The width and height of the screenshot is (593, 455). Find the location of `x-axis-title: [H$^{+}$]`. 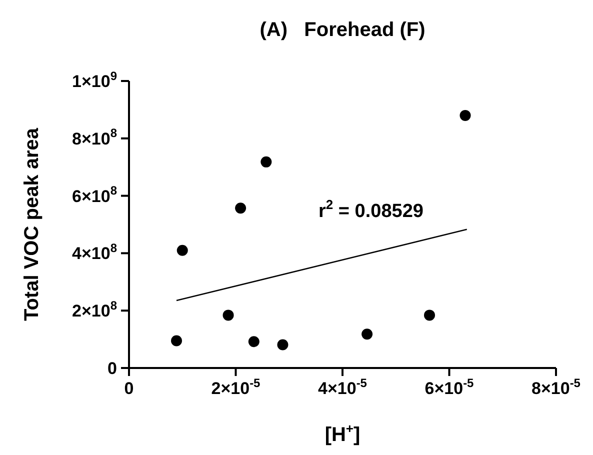

x-axis-title: [H$^{+}$] is located at coordinates (342, 433).